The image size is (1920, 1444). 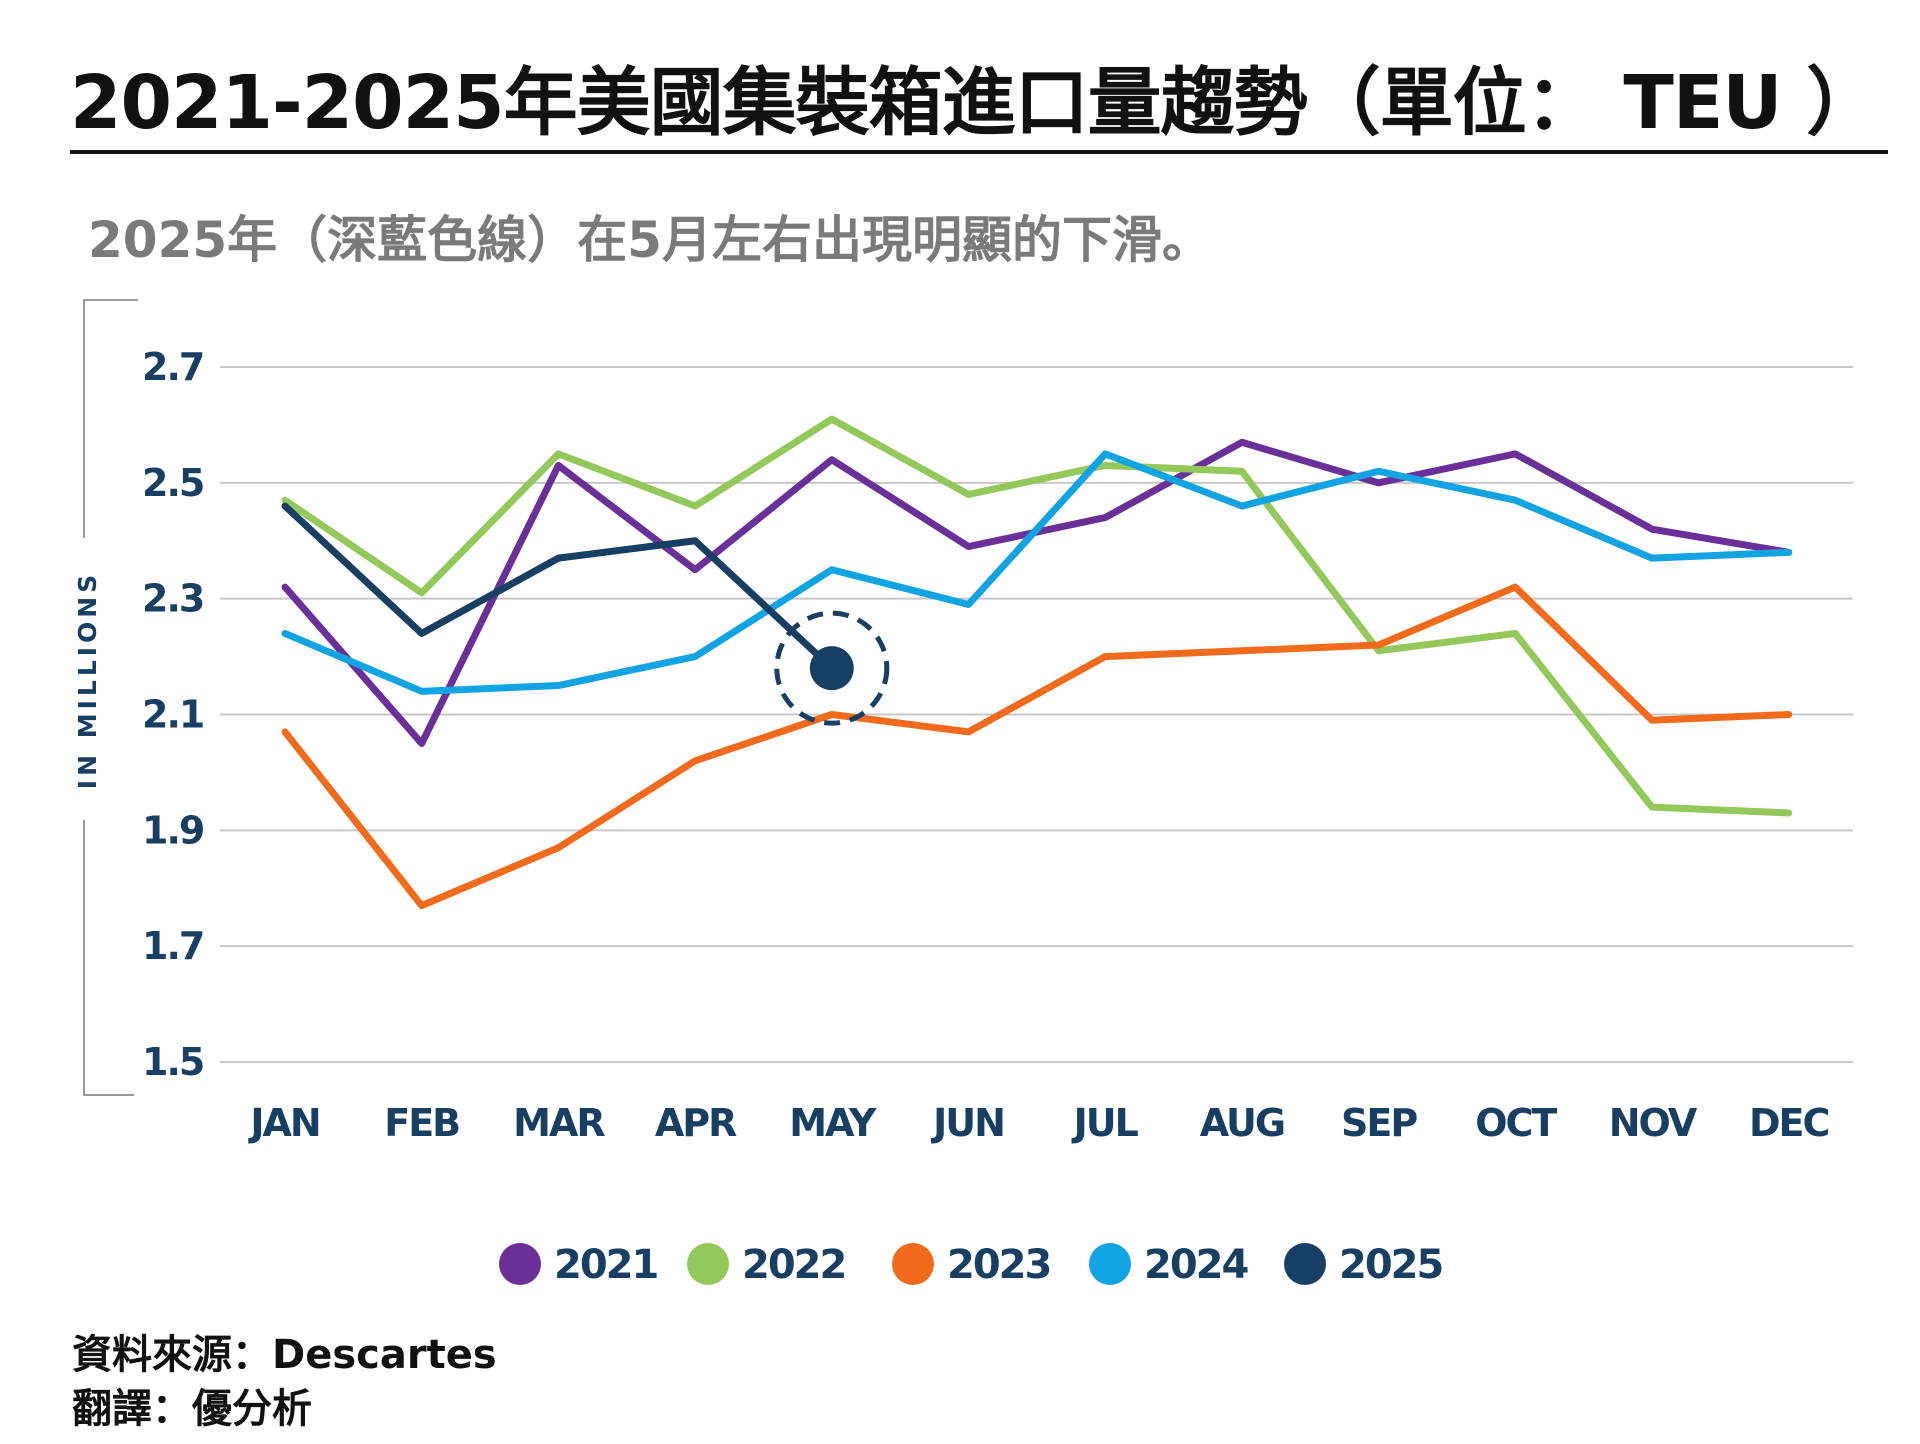 I want to click on legend-marker-2021, so click(x=520, y=1264).